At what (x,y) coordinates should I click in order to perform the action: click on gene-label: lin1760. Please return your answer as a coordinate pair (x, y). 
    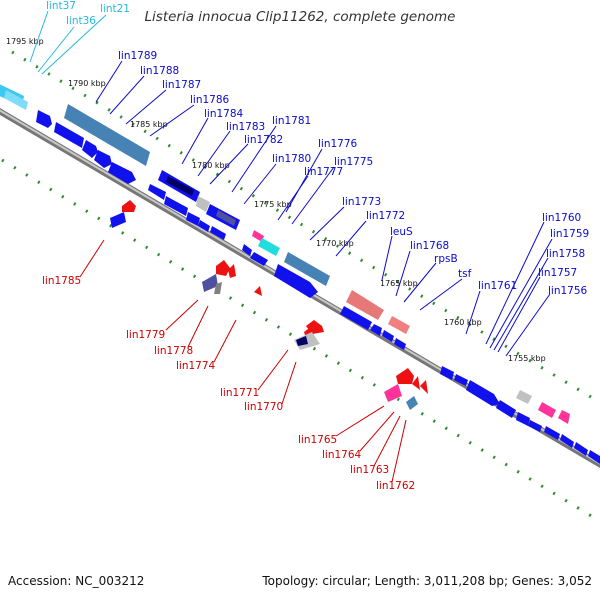
    Looking at the image, I should click on (561, 218).